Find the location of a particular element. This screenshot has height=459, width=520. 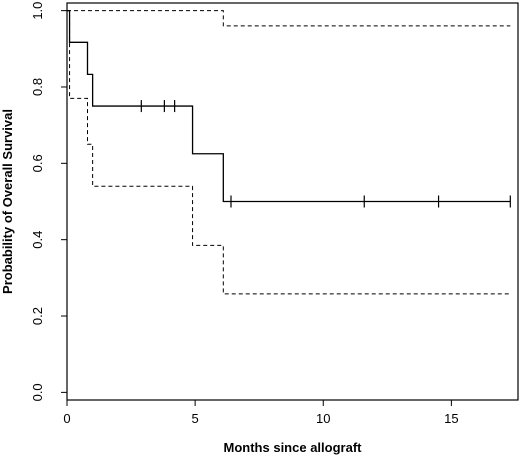

y-tick-label: 0.4 is located at coordinates (37, 240).